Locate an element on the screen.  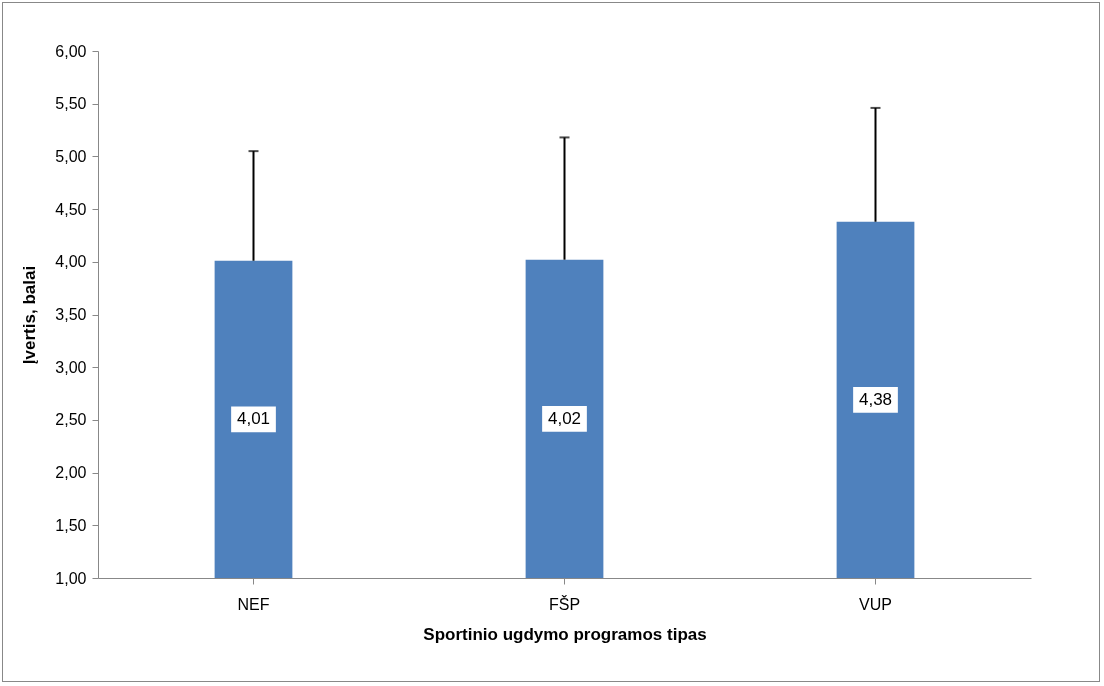
y-tick-label: 1,50 is located at coordinates (71, 525).